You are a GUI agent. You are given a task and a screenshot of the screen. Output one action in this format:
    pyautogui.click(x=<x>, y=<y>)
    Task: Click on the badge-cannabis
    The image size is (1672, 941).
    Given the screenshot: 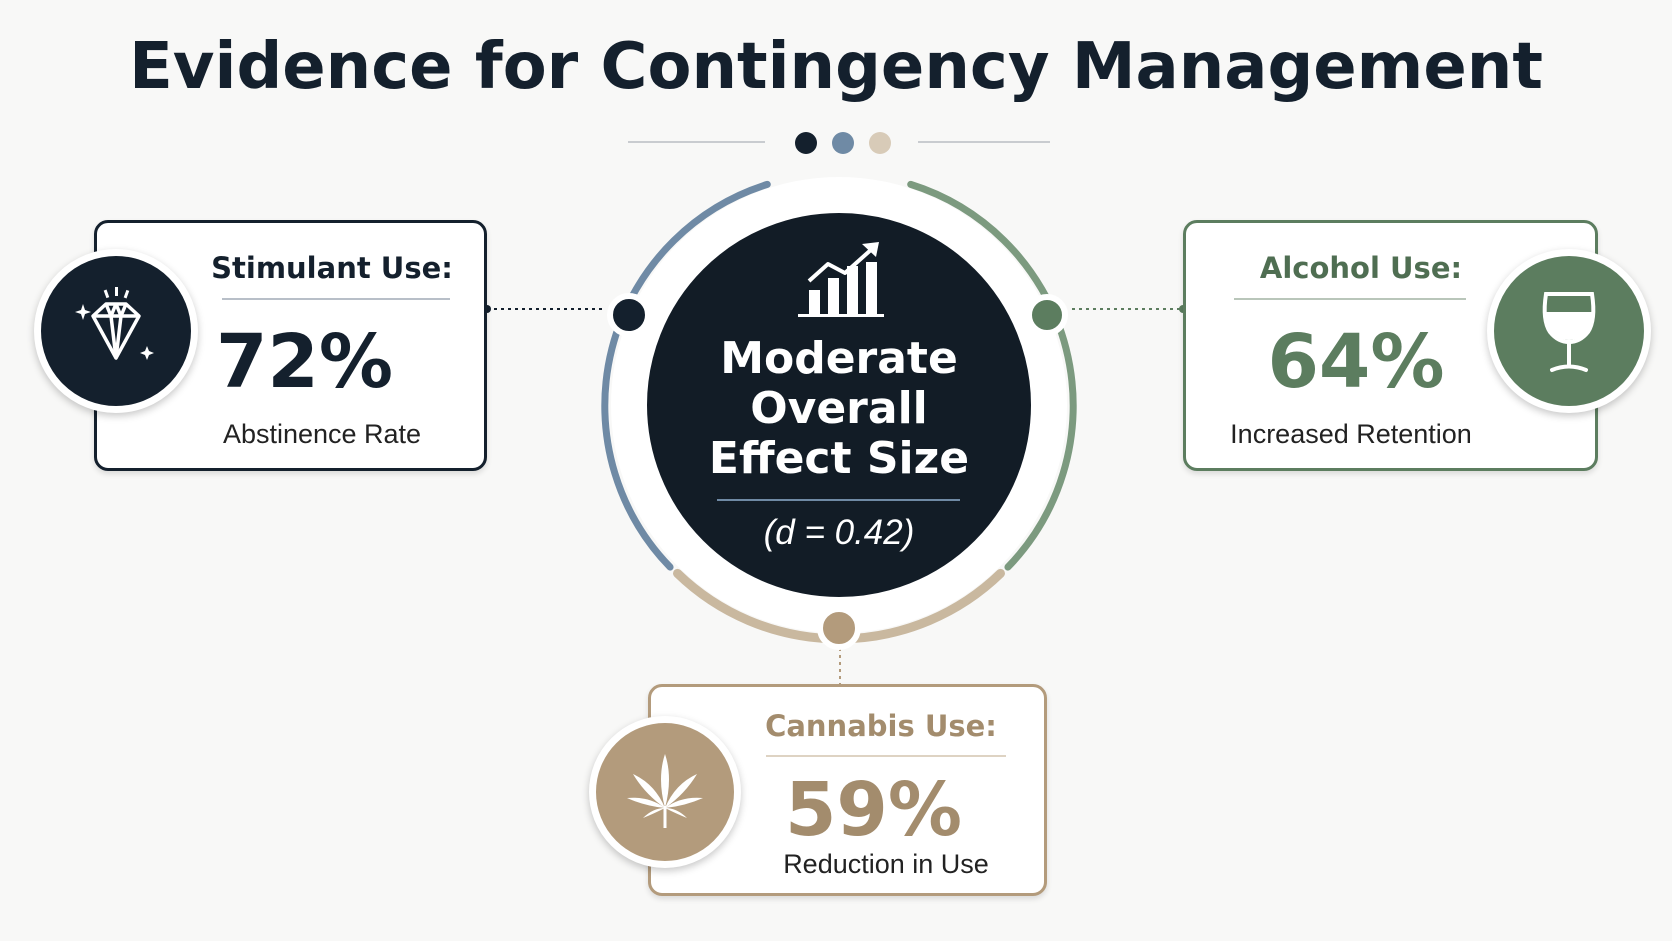 What is the action you would take?
    pyautogui.click(x=665, y=792)
    